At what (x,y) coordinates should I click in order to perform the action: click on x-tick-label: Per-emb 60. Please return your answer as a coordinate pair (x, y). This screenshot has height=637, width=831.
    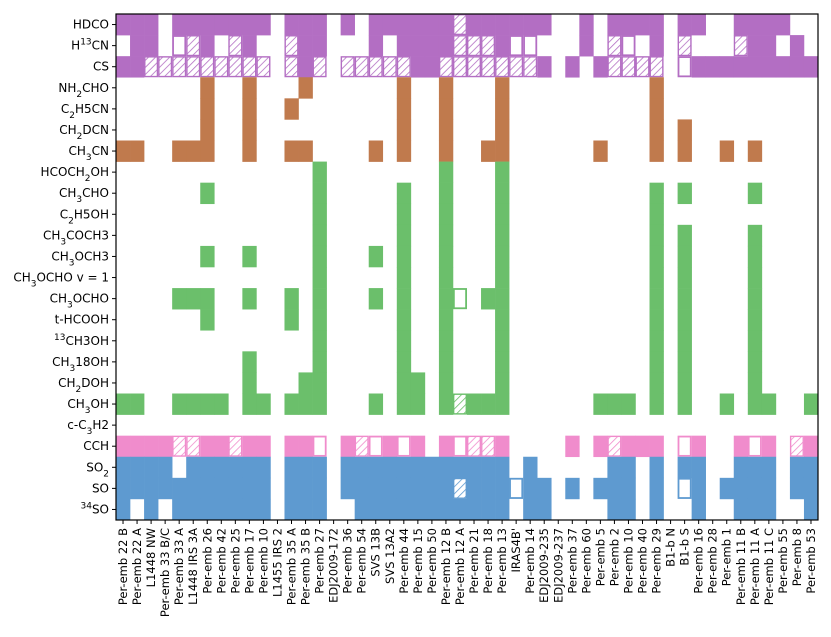
    Looking at the image, I should click on (586, 561).